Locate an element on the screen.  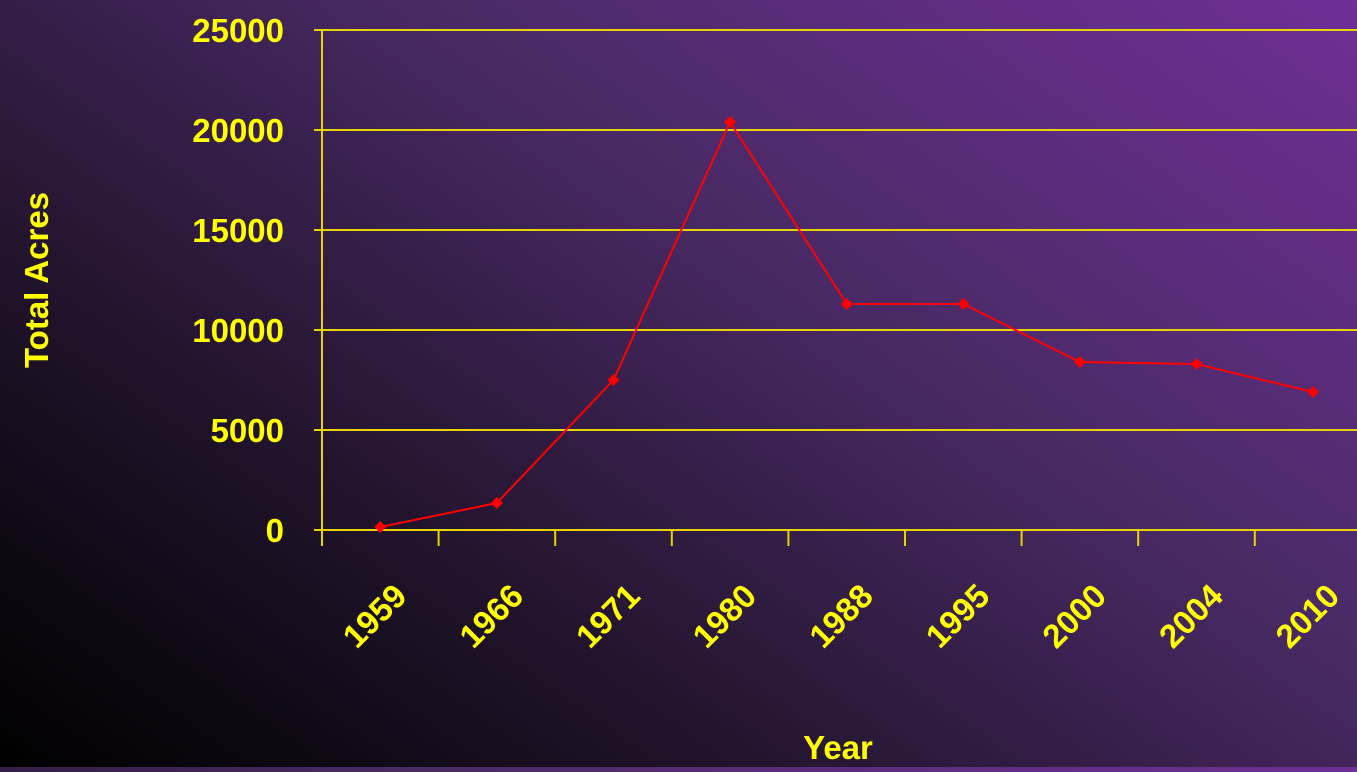
x-tick-label: 2010 is located at coordinates (1307, 616).